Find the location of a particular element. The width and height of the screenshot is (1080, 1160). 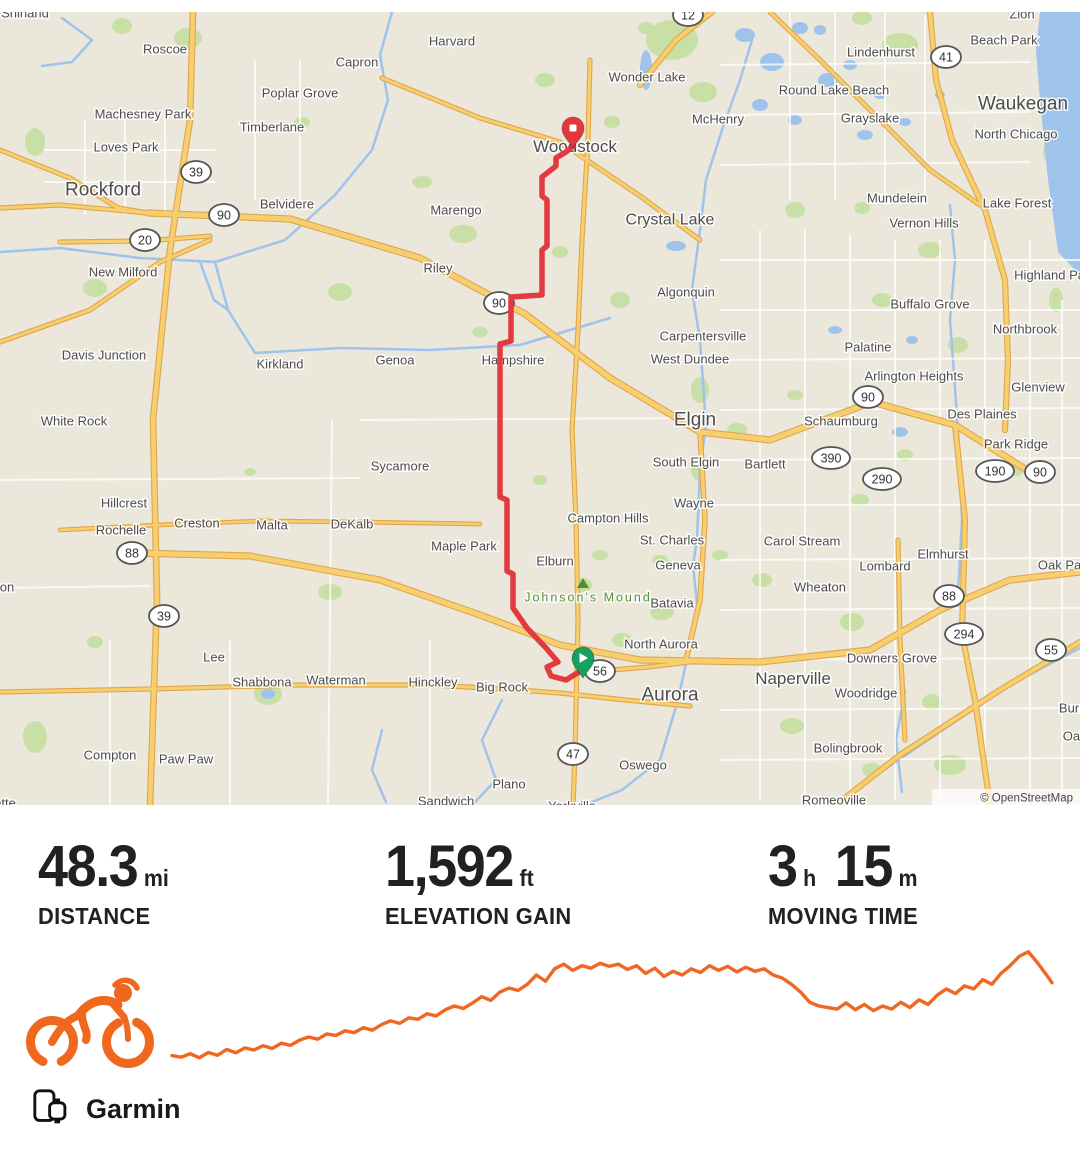

map-label: Wayne is located at coordinates (694, 503).